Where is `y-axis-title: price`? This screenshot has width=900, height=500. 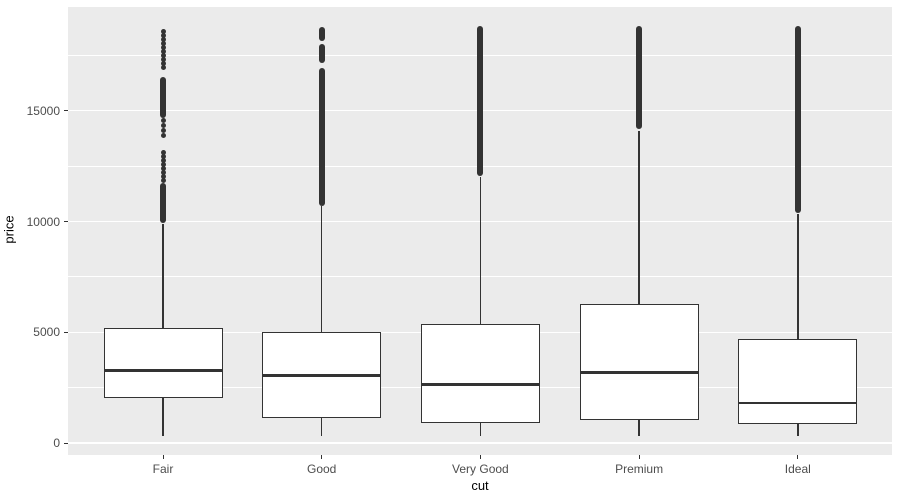 y-axis-title: price is located at coordinates (9, 229).